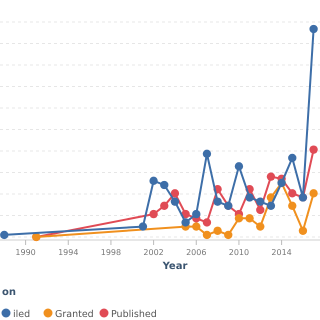 This screenshot has height=320, width=320. What do you see at coordinates (9, 292) in the screenshot?
I see `legend-title: on` at bounding box center [9, 292].